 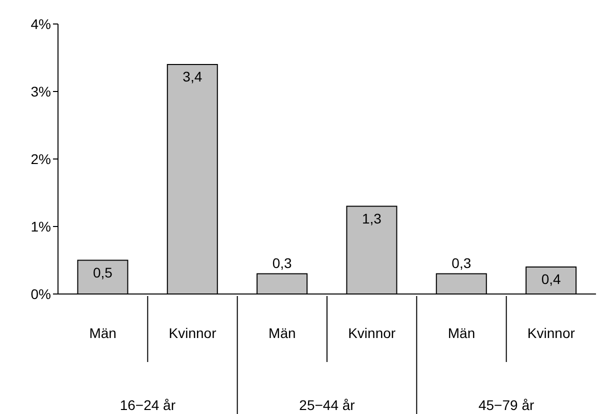 What do you see at coordinates (40, 24) in the screenshot?
I see `y-tick-label: 4%` at bounding box center [40, 24].